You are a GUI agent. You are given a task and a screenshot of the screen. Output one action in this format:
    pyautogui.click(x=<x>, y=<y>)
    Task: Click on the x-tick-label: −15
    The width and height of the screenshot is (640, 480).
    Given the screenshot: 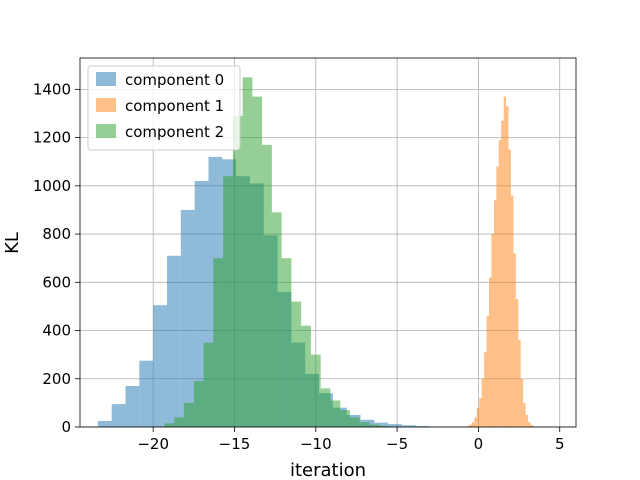 What is the action you would take?
    pyautogui.click(x=235, y=444)
    